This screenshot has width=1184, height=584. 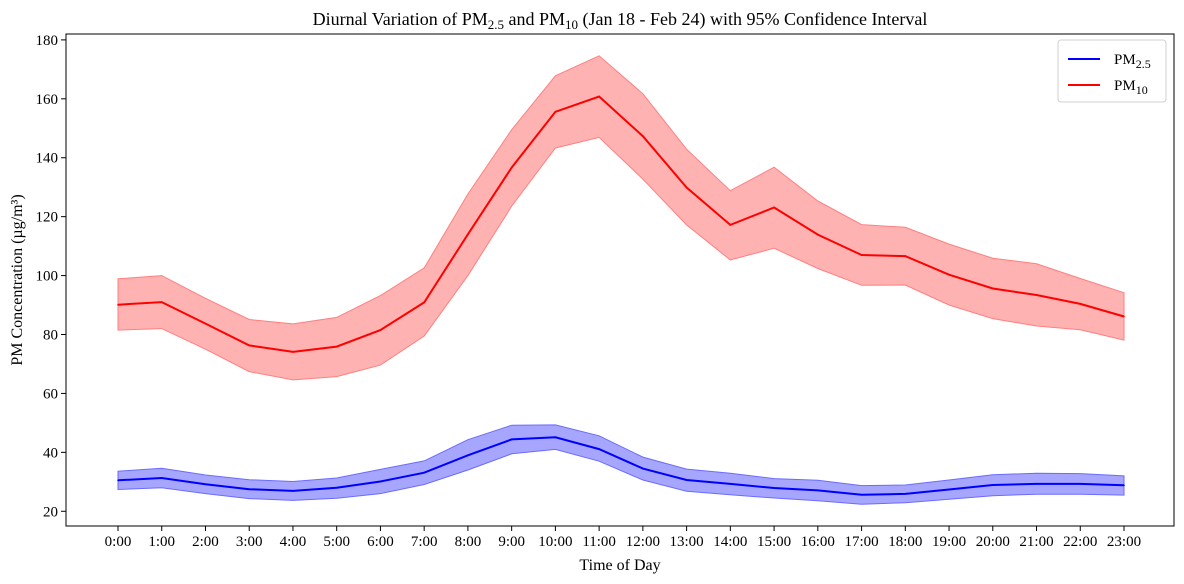 I want to click on x-tick-label: 19:00, so click(x=949, y=542).